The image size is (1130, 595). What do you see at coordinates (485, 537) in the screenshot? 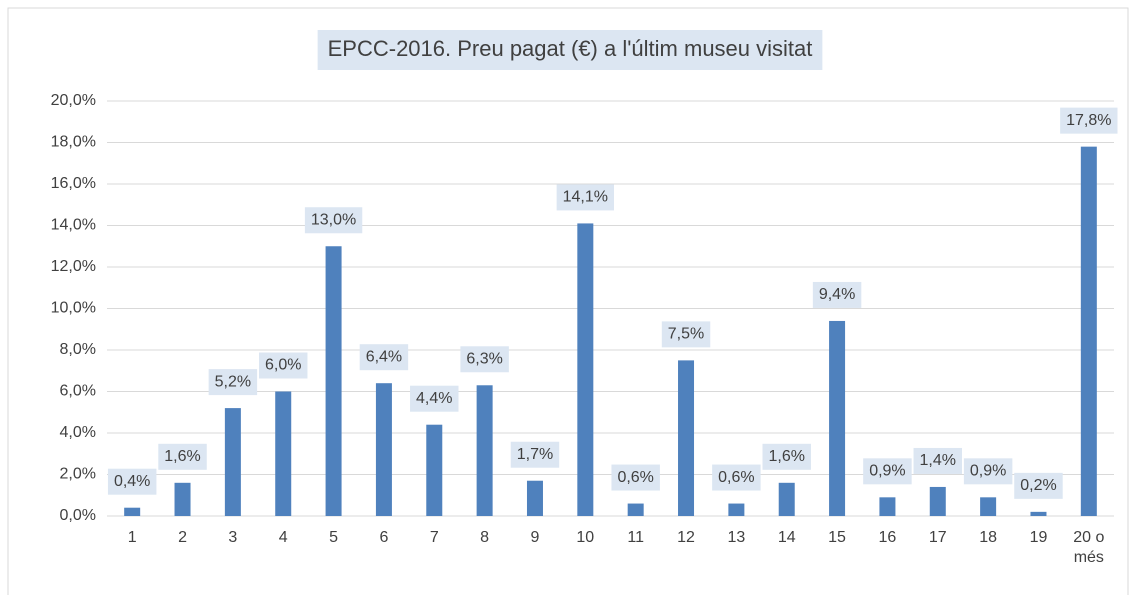
I see `x-tick-label: 8` at bounding box center [485, 537].